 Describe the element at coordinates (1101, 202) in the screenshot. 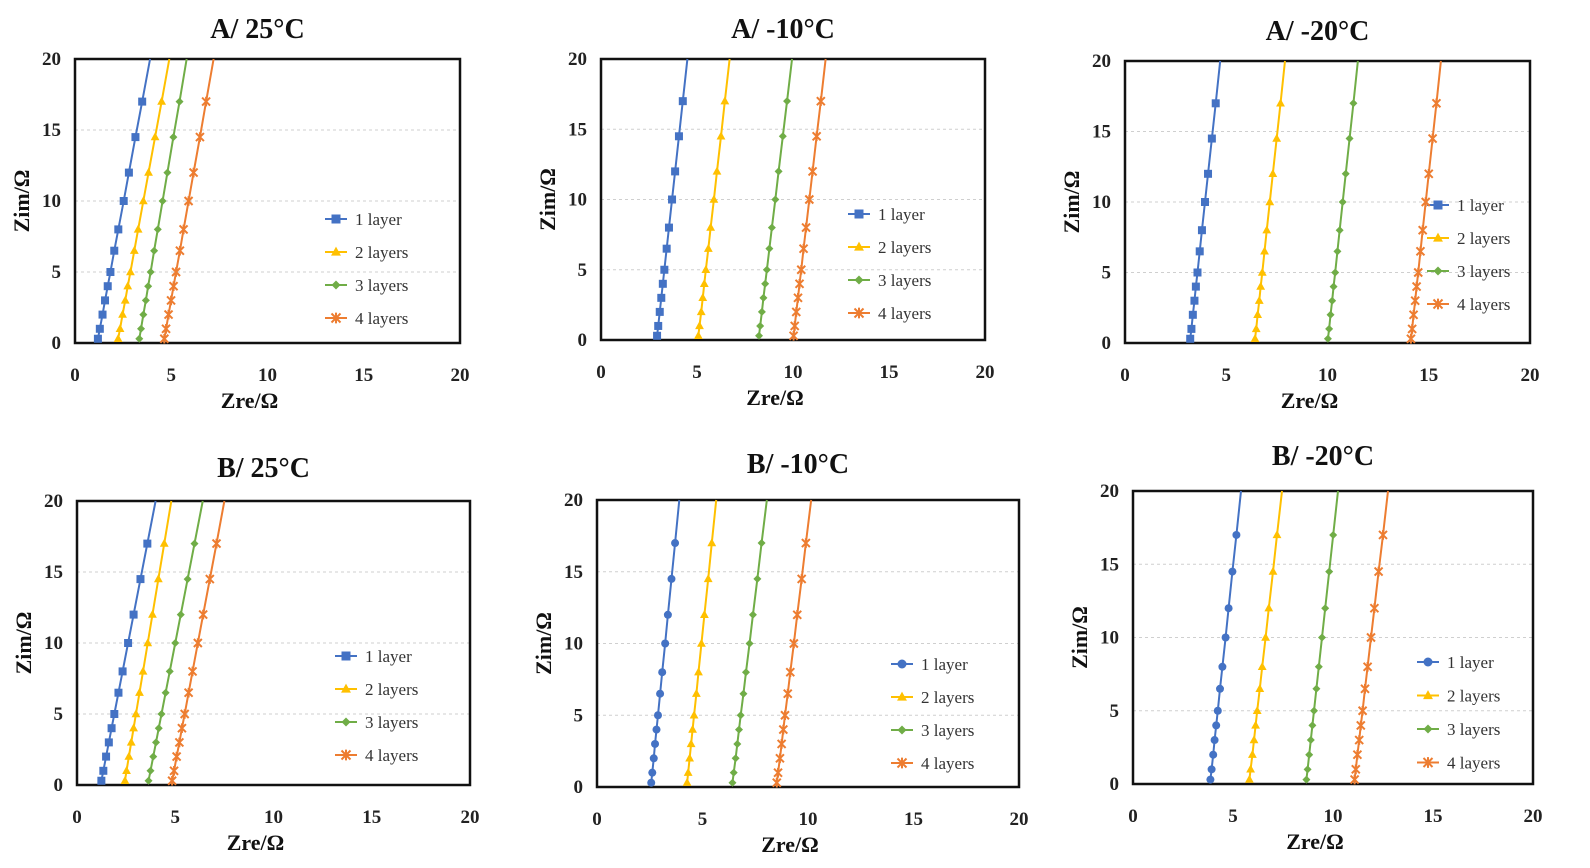

I see `y-tick-label: 10` at that location.